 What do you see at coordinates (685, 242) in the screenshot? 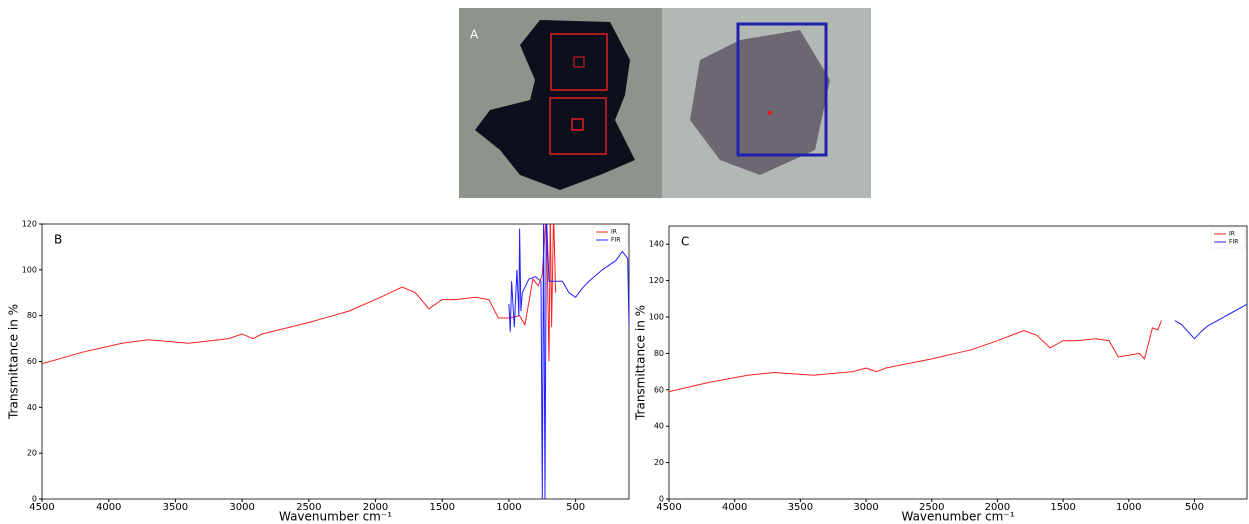
I see `panel-label: C` at bounding box center [685, 242].